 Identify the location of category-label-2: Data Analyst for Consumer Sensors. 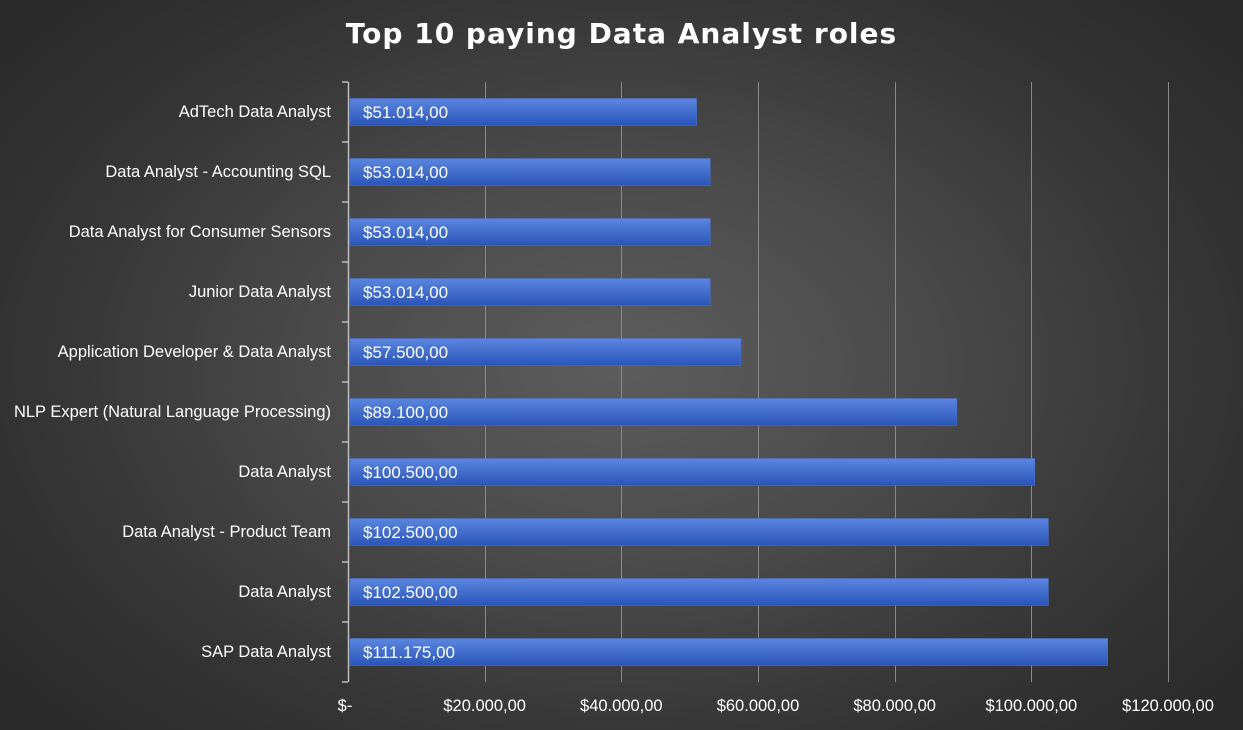
(200, 232).